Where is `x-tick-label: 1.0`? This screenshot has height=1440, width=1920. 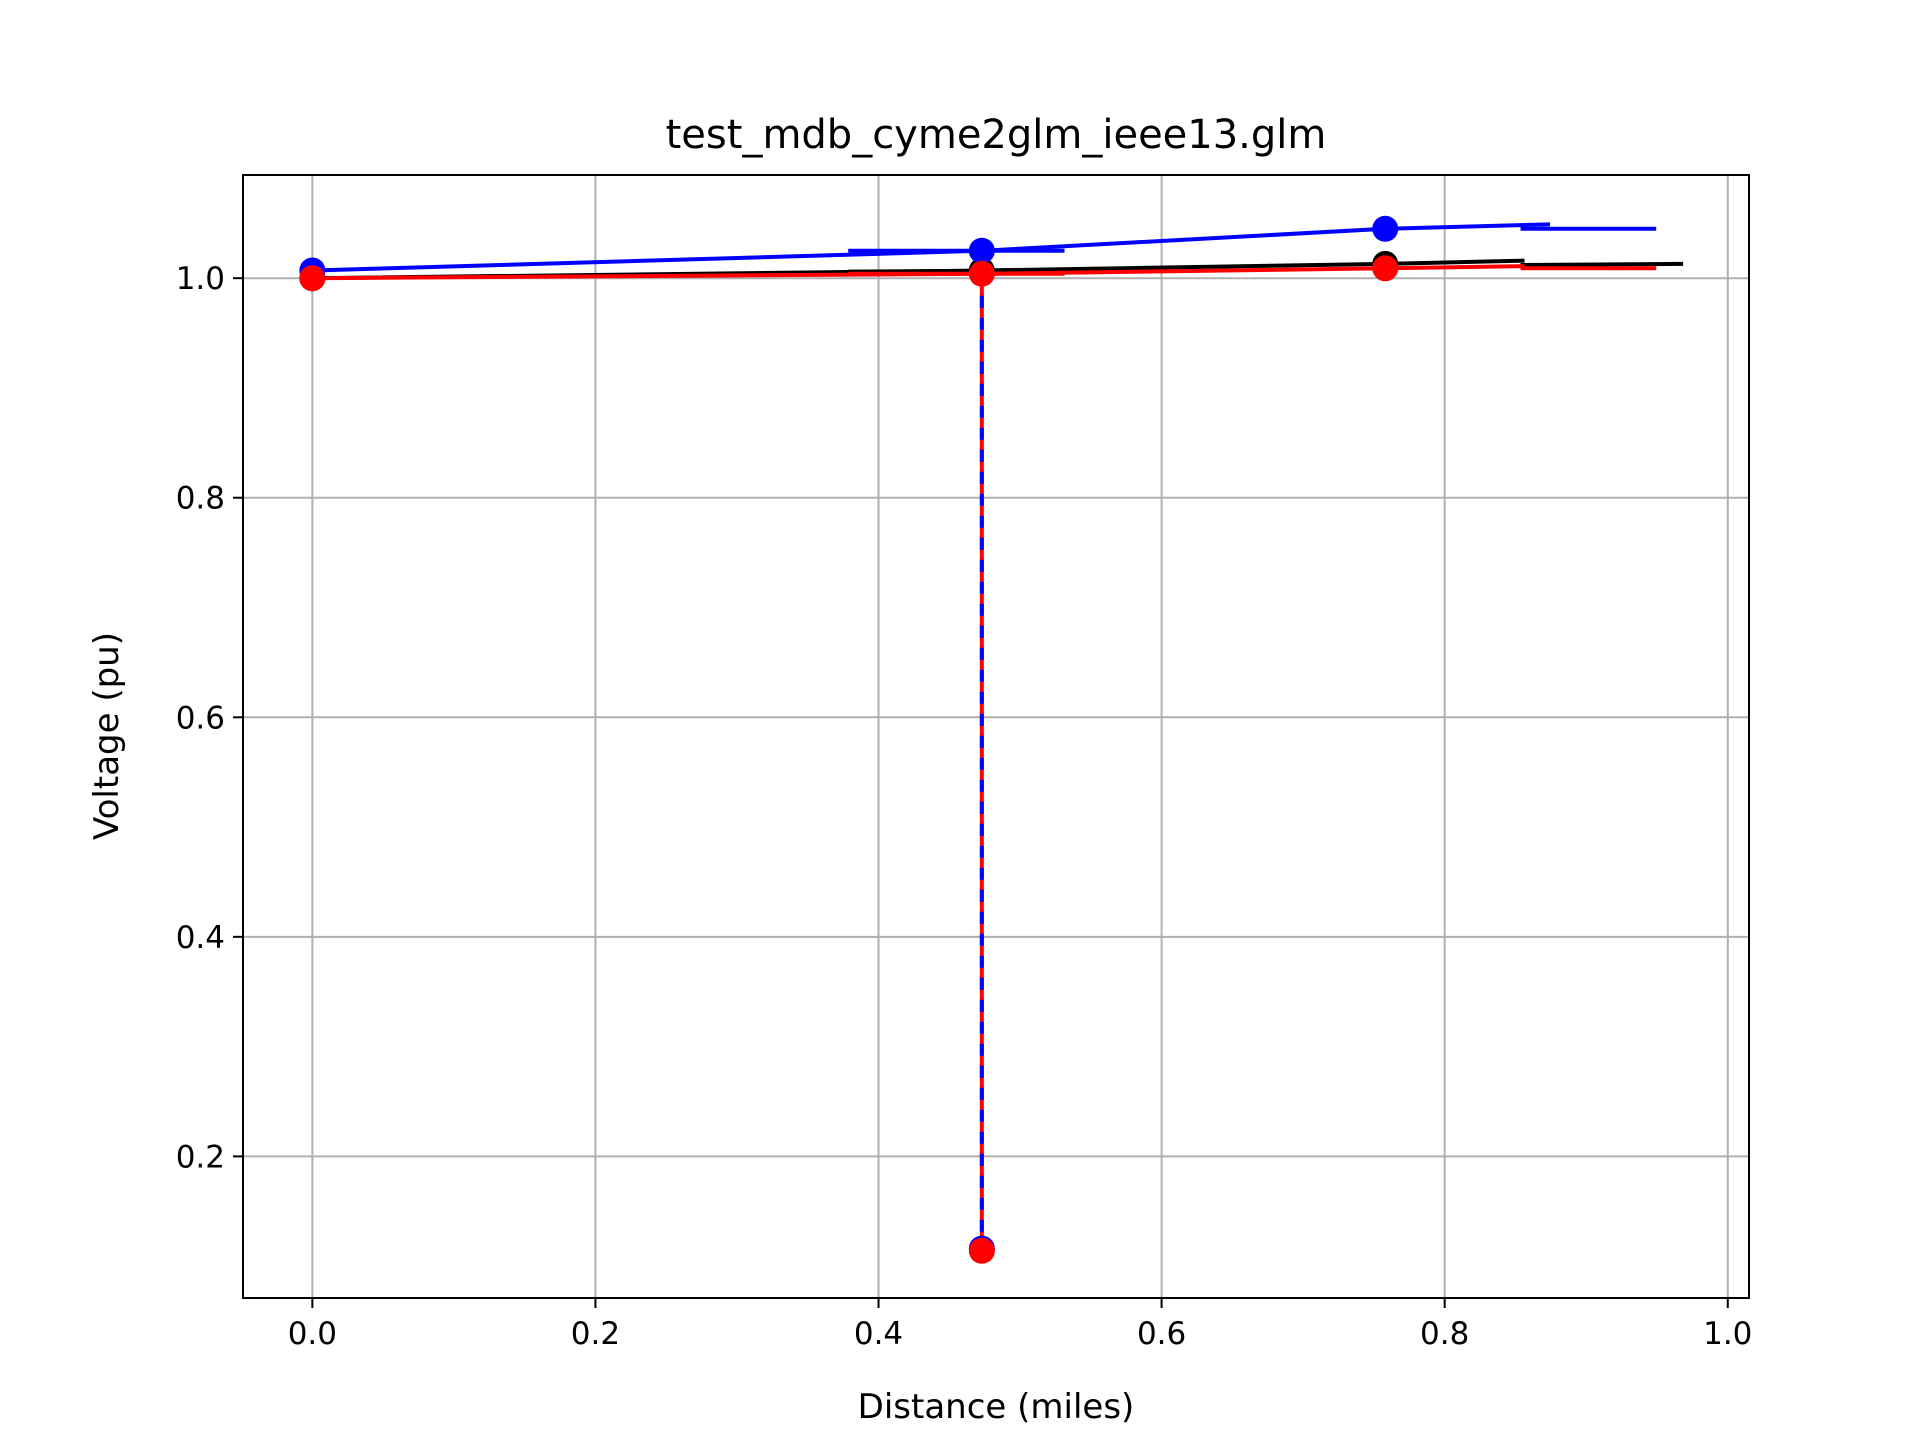 x-tick-label: 1.0 is located at coordinates (1727, 1334).